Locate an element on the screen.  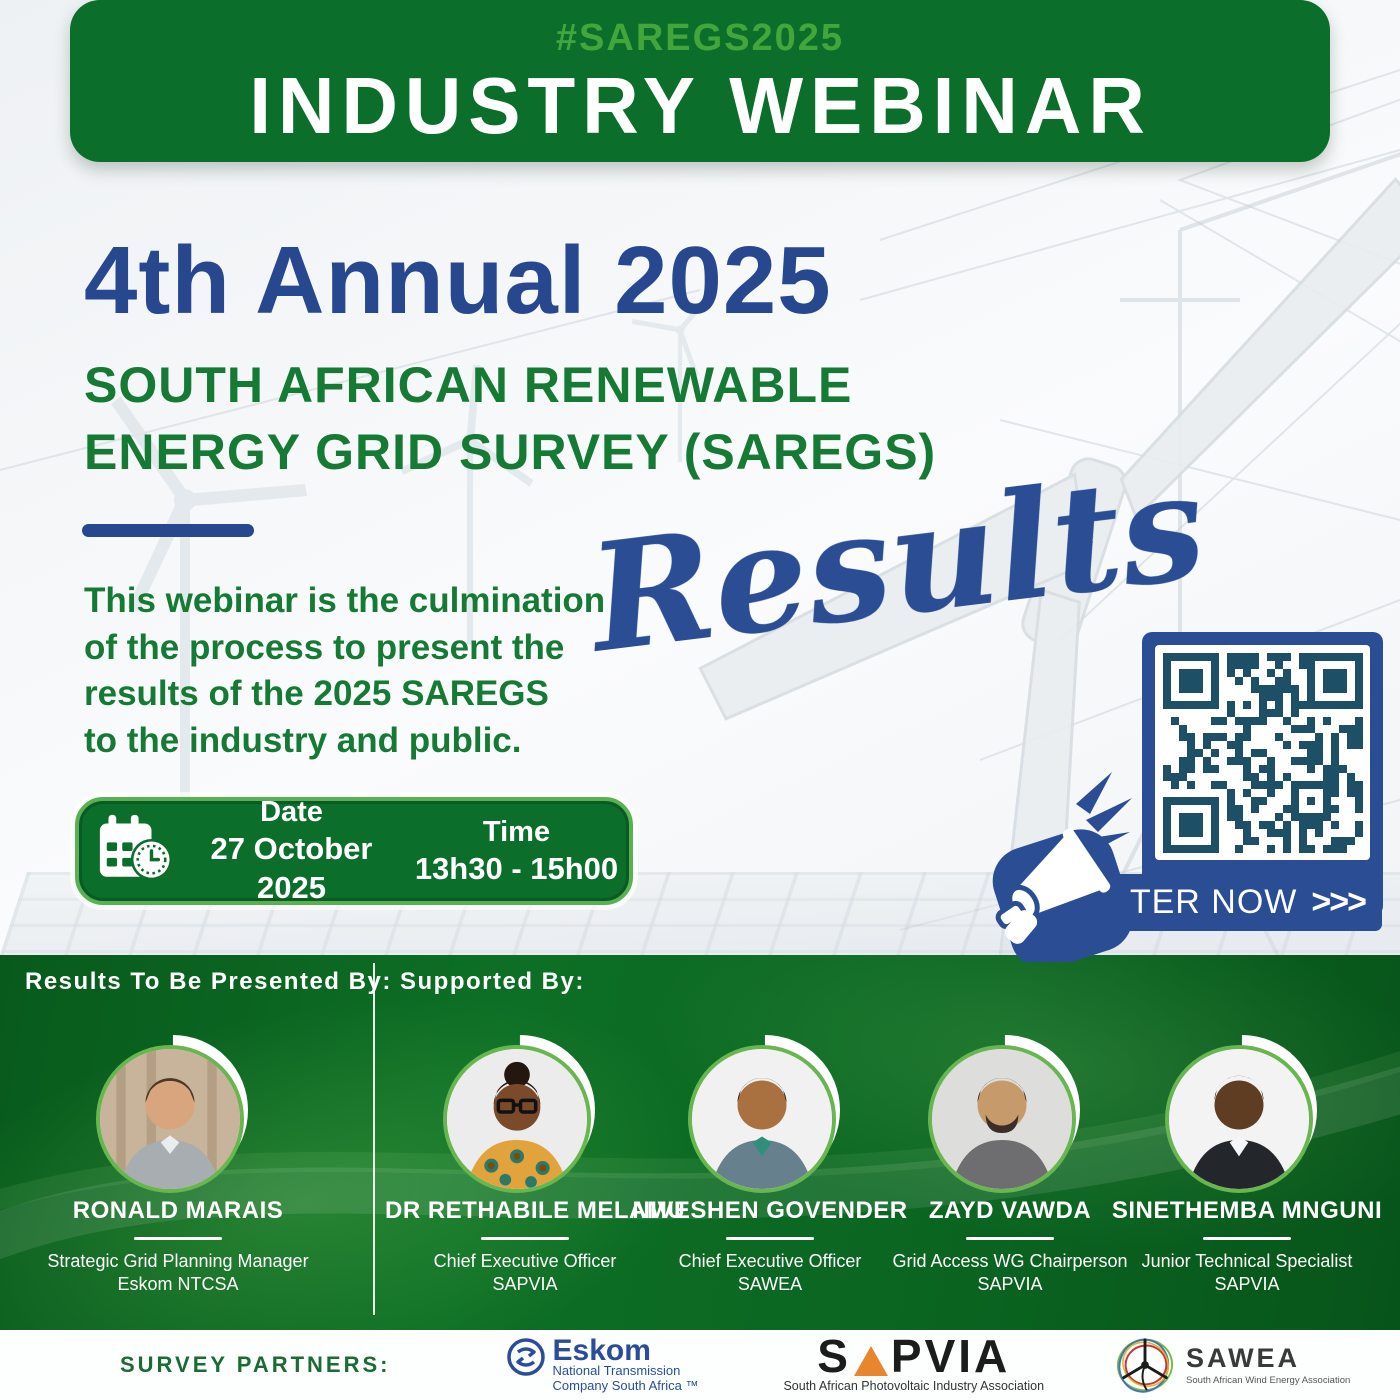
time-block: Time 13h30 - 15h00 is located at coordinates (516, 851).